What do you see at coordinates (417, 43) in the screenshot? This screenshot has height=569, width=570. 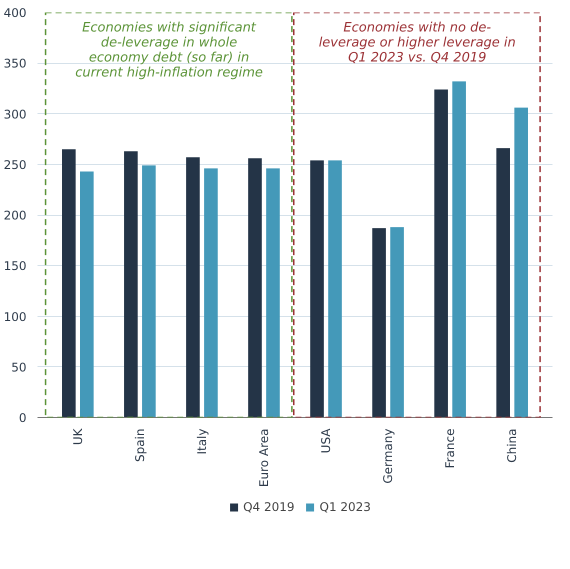 I see `annotation: Economies with no de- leverage or higher leverage in Q1 2023 vs. Q4 2019` at bounding box center [417, 43].